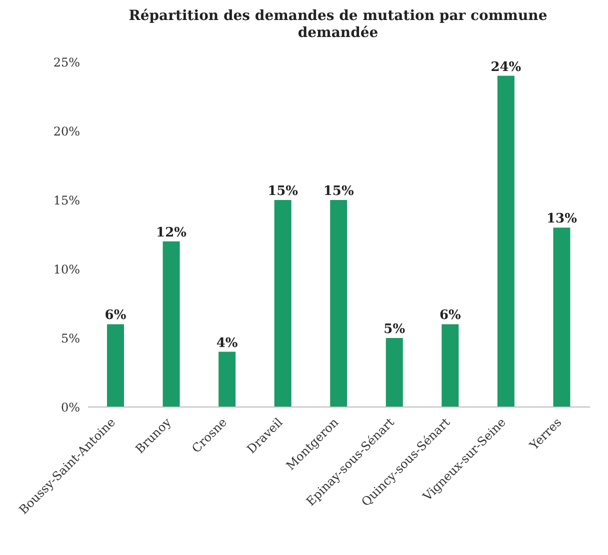  I want to click on data-label: 24%, so click(506, 67).